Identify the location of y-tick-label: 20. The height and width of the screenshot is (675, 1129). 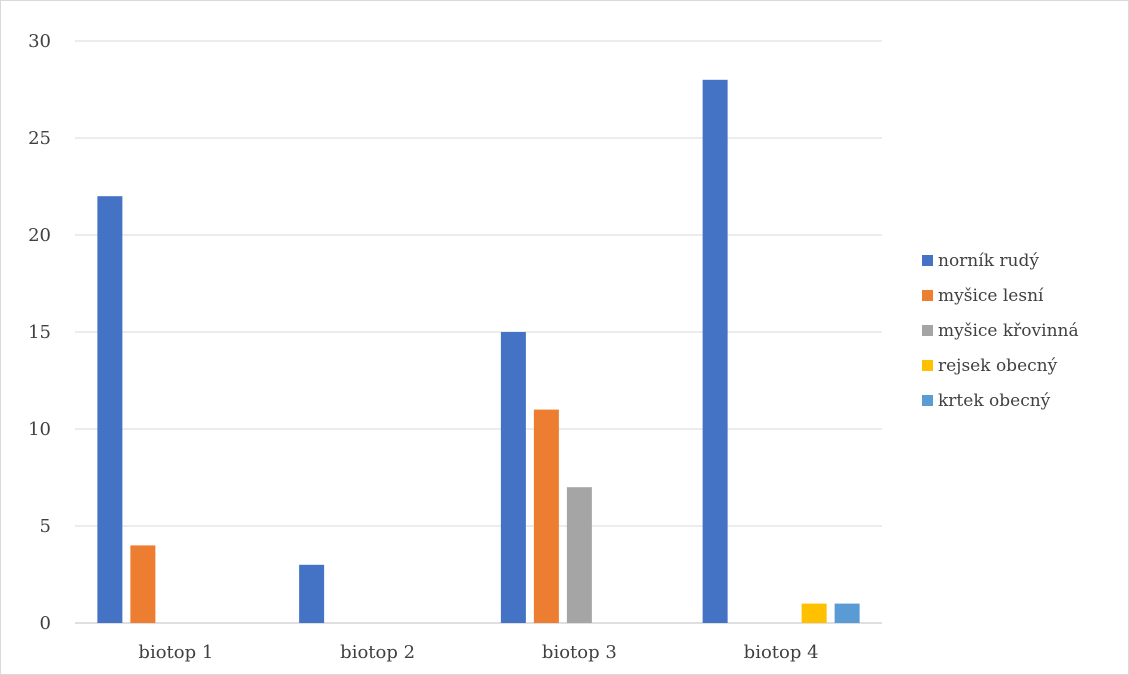
(39, 235).